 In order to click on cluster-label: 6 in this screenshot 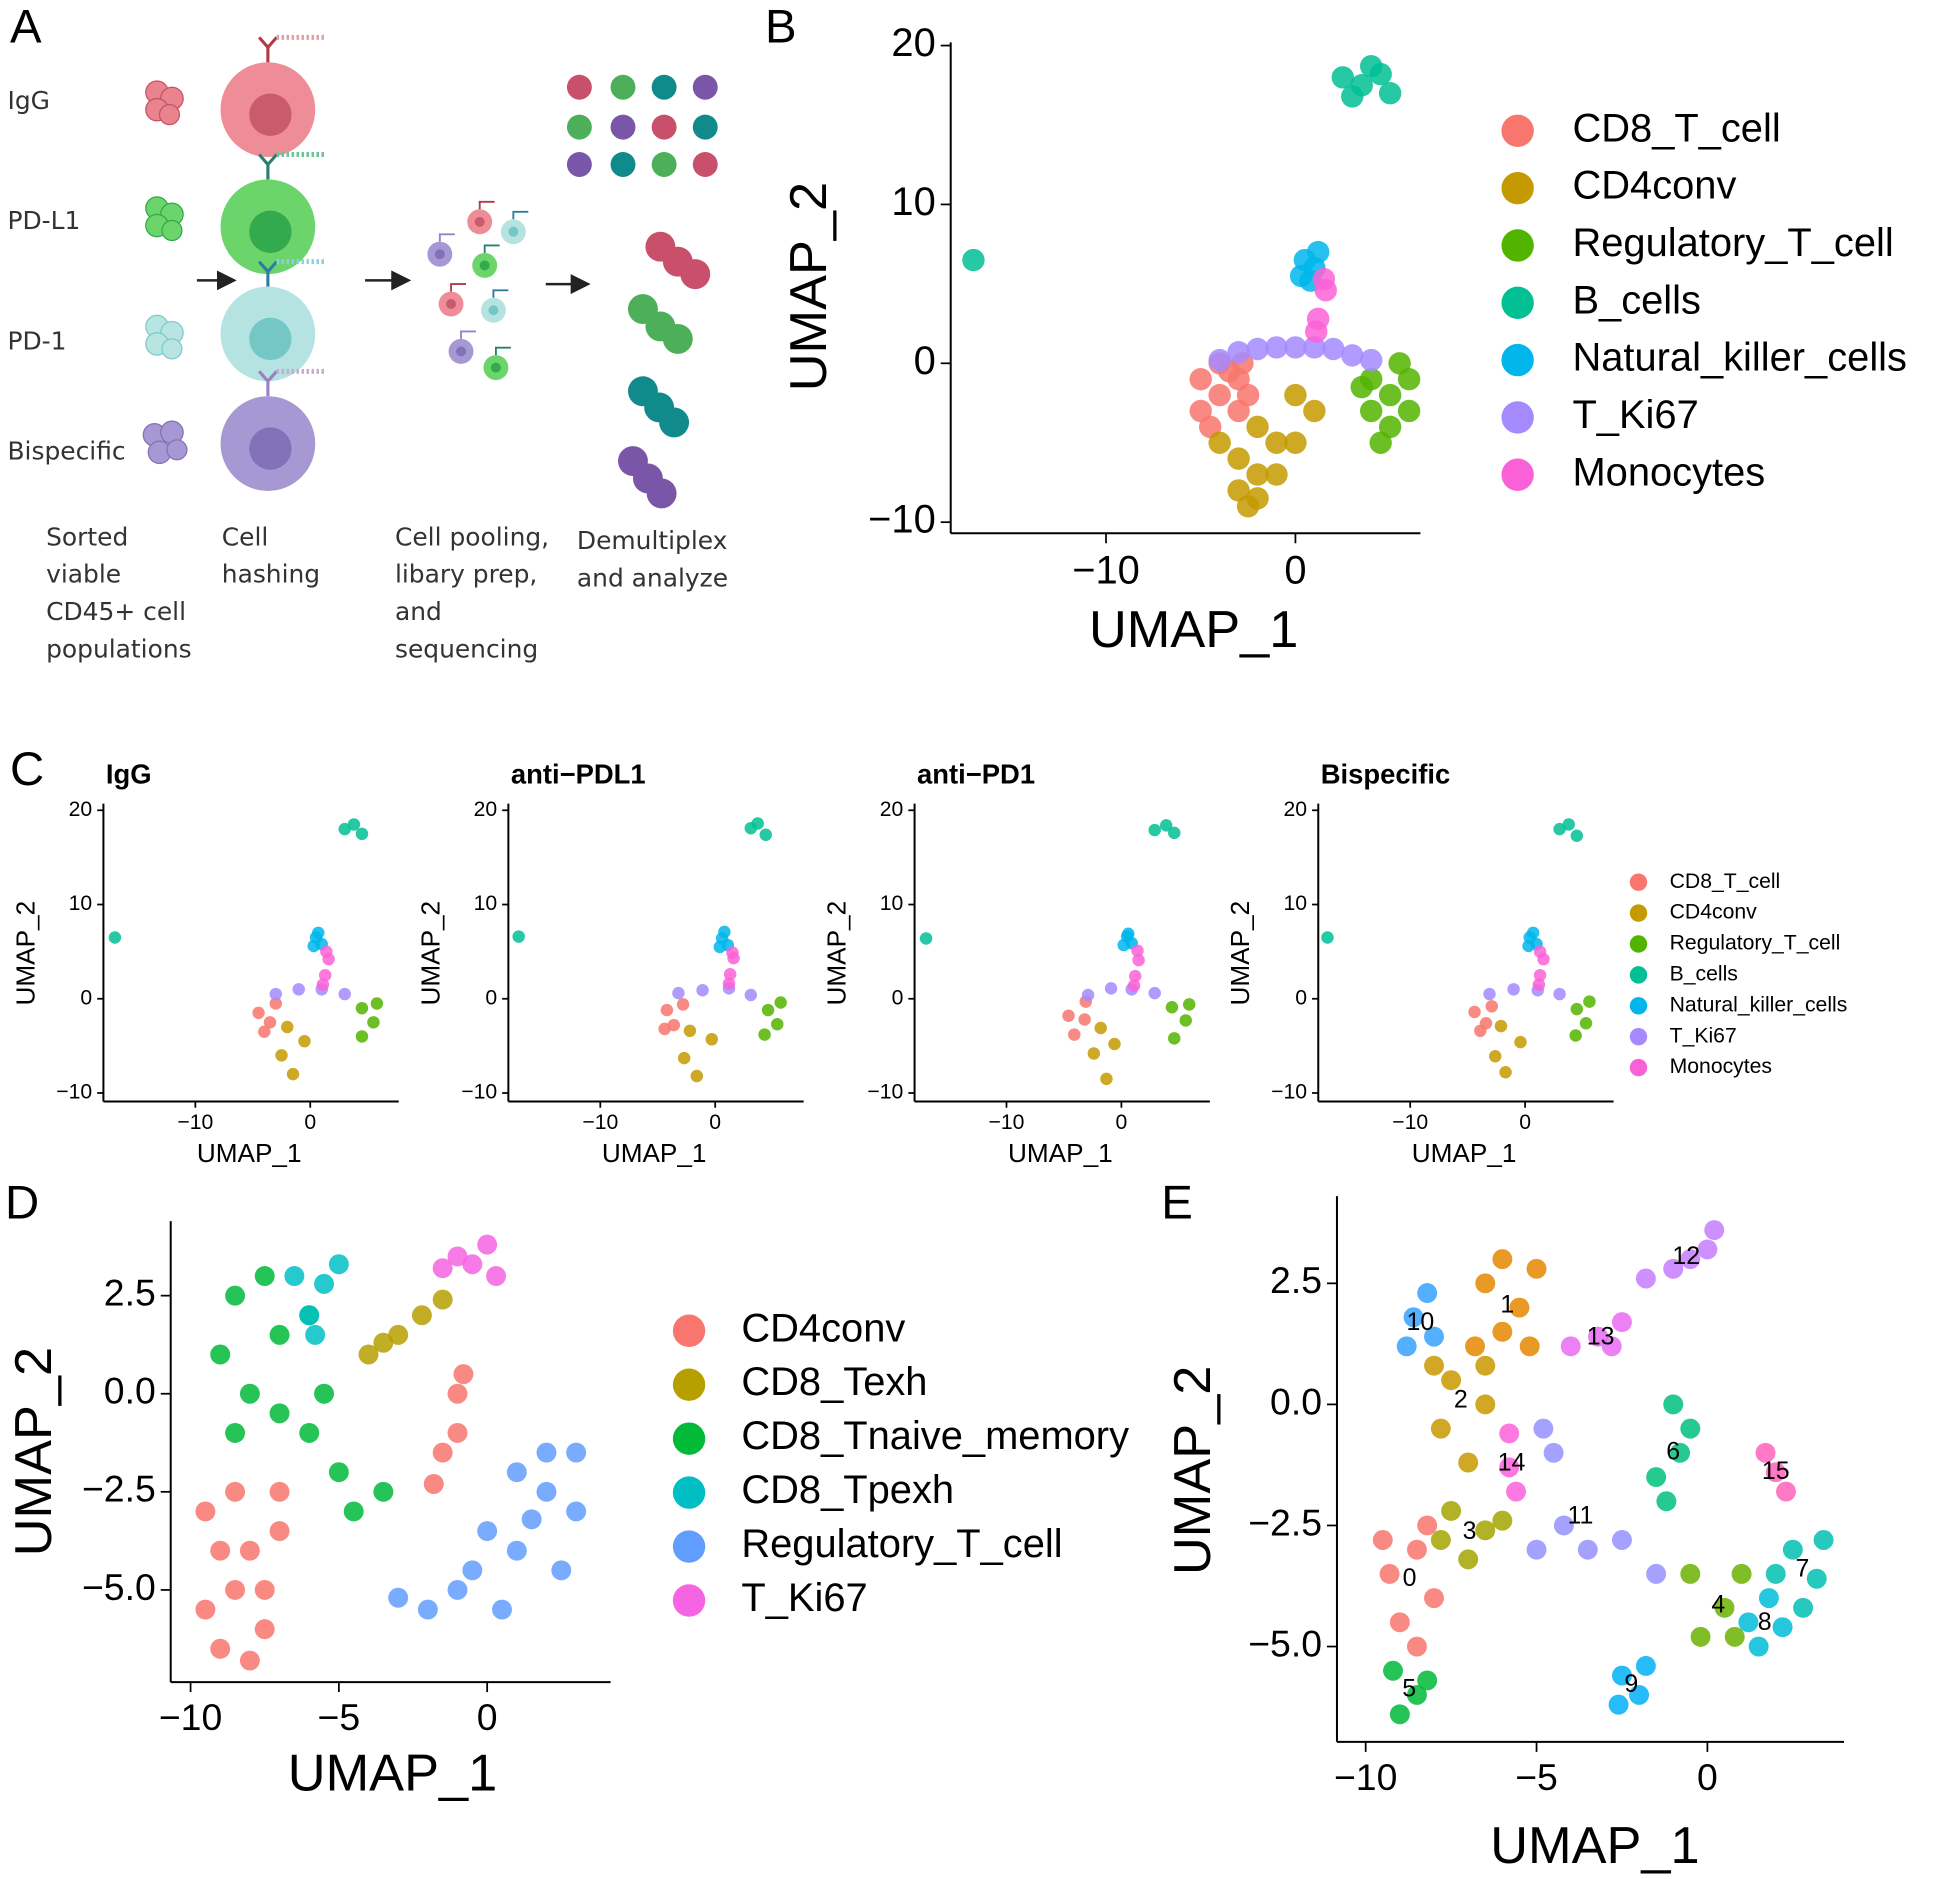, I will do `click(1673, 1451)`.